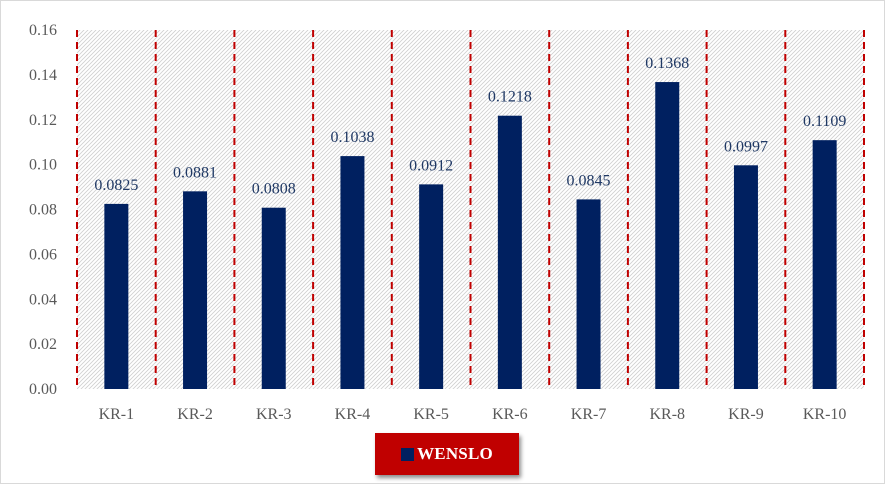 The height and width of the screenshot is (484, 885). What do you see at coordinates (455, 453) in the screenshot?
I see `legend-label: WENSLO` at bounding box center [455, 453].